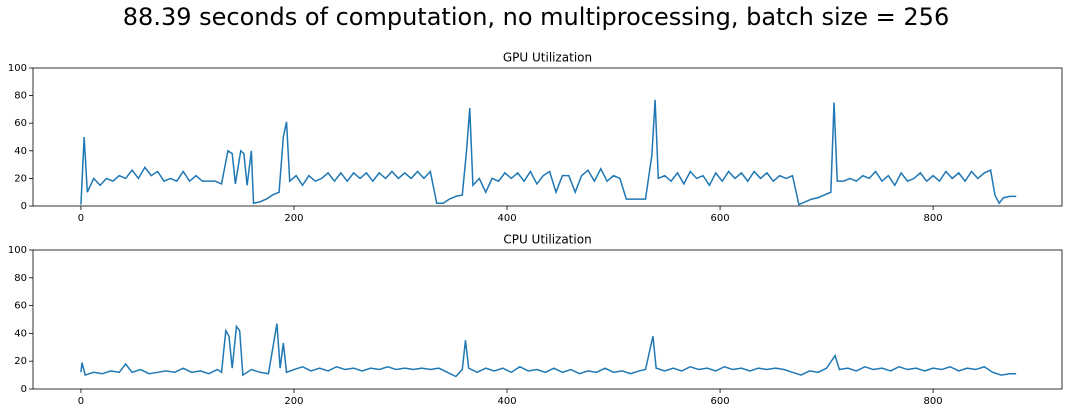  Describe the element at coordinates (547, 58) in the screenshot. I see `axis-title: GPU Utilization` at that location.